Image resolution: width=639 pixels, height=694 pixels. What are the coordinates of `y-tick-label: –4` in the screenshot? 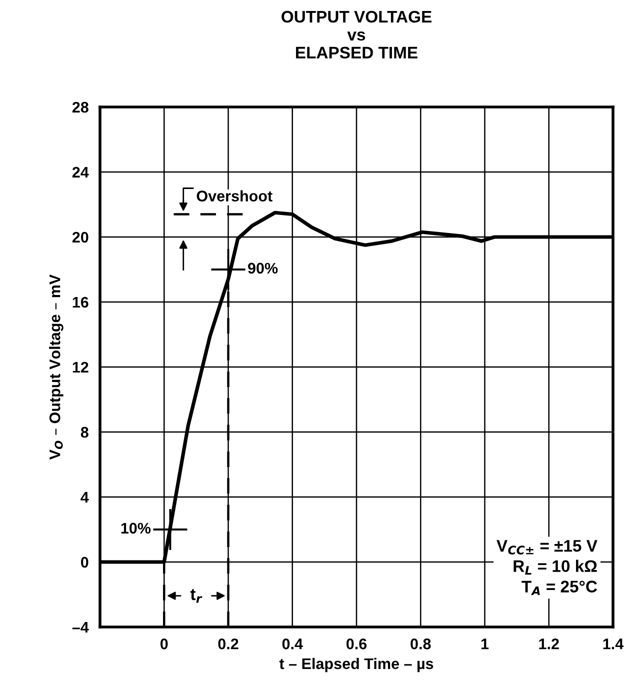 It's located at (80, 627).